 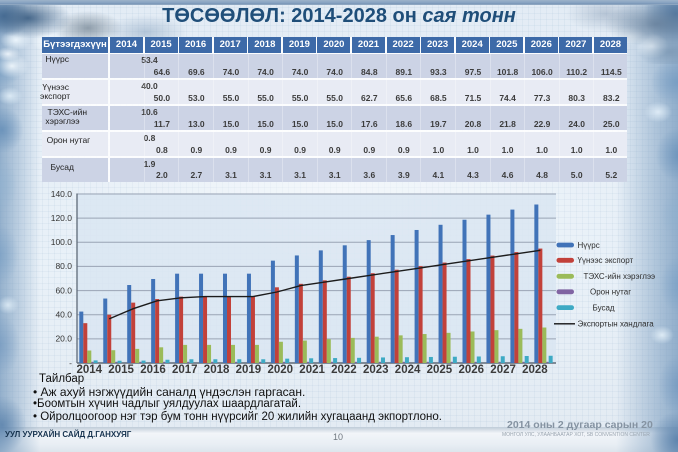 What do you see at coordinates (63, 290) in the screenshot?
I see `svg-text: 60.0` at bounding box center [63, 290].